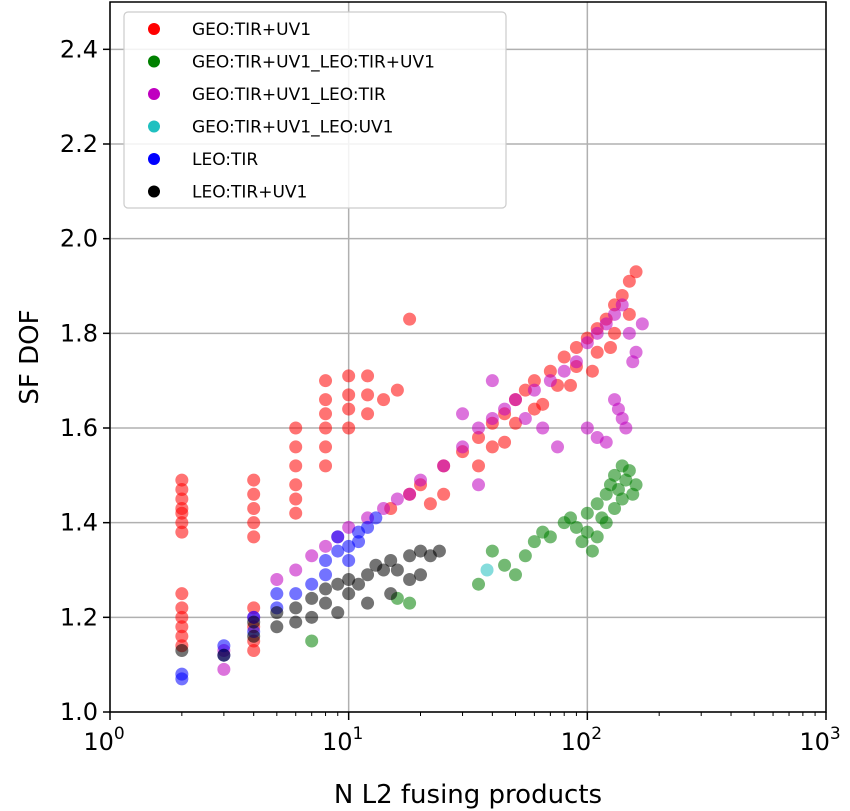 The image size is (850, 811). I want to click on legend-label: GEO:TIR+UV1_LEO:TIR+UV1, so click(313, 63).